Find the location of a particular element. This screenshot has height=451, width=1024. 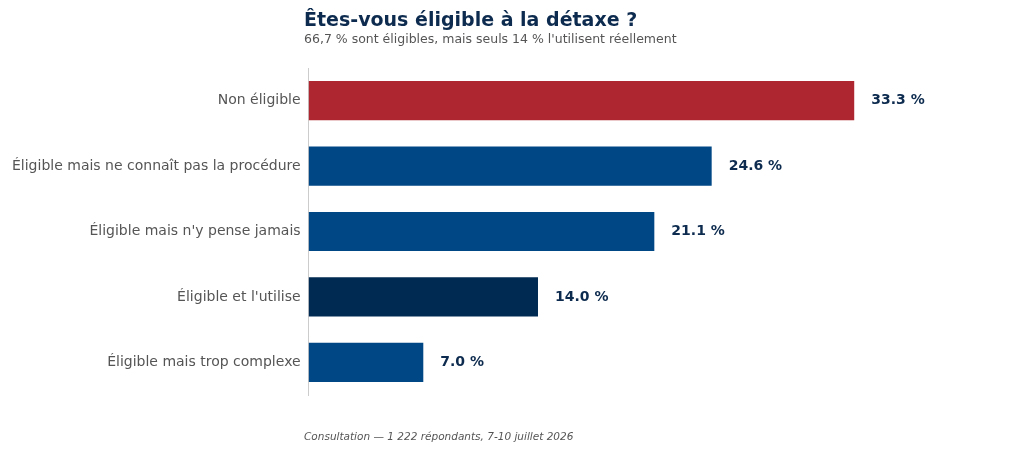

text: Consultation — 1 222 répondants, 7-10 juillet 2026 is located at coordinates (439, 436).